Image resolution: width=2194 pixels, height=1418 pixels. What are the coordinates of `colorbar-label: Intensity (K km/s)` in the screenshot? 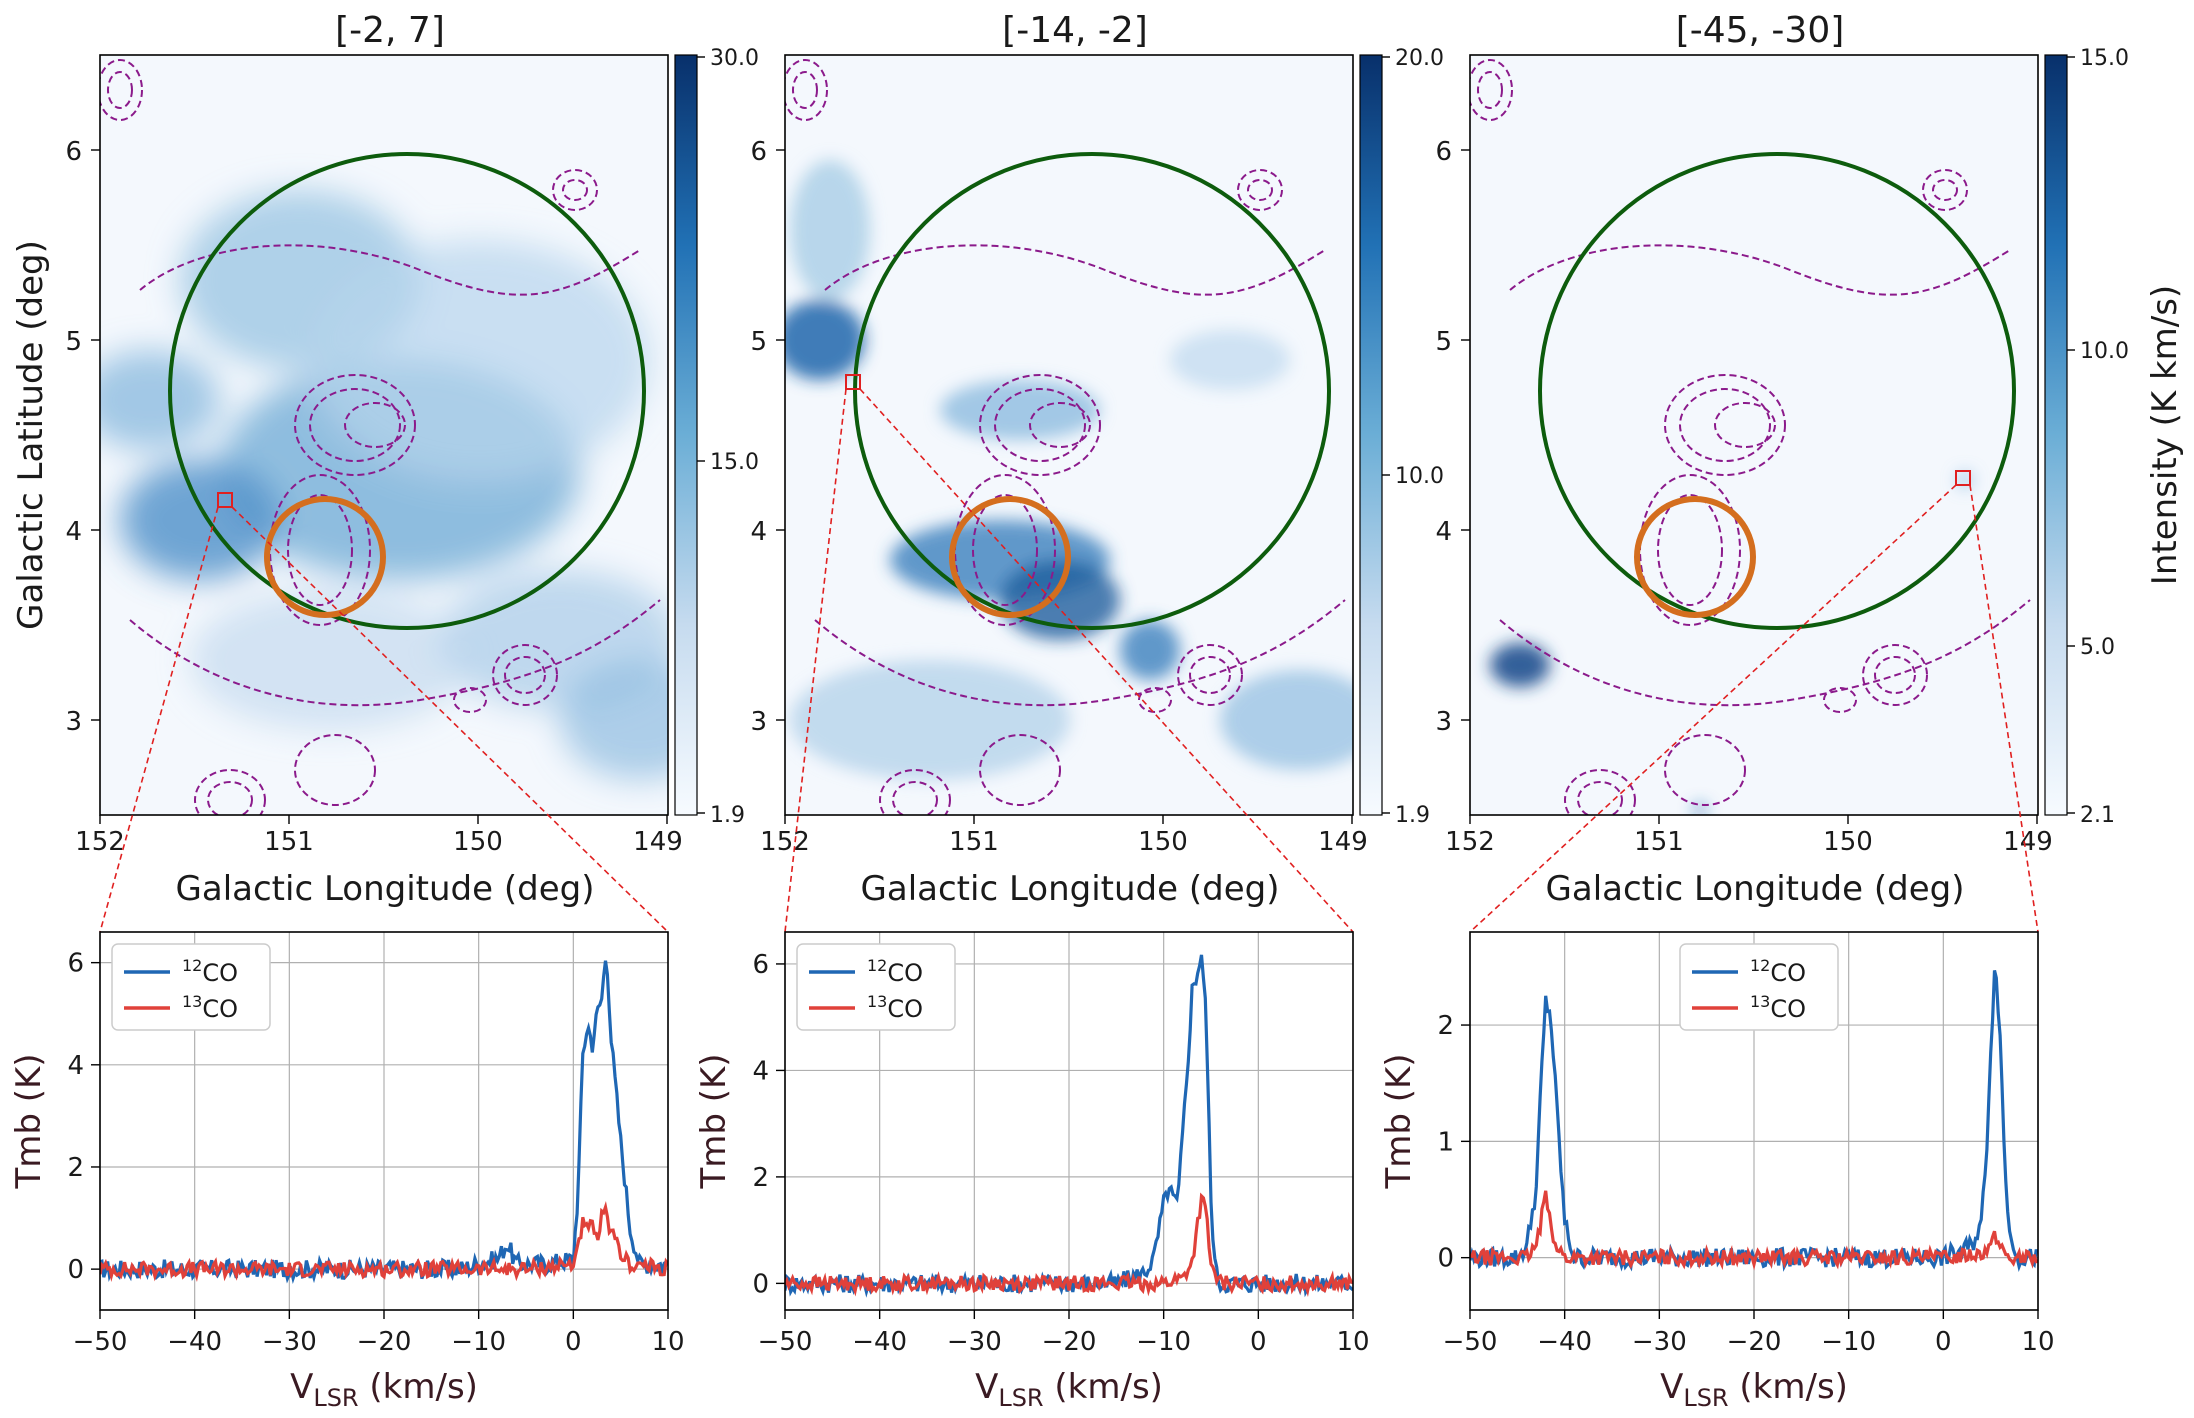 It's located at (2165, 435).